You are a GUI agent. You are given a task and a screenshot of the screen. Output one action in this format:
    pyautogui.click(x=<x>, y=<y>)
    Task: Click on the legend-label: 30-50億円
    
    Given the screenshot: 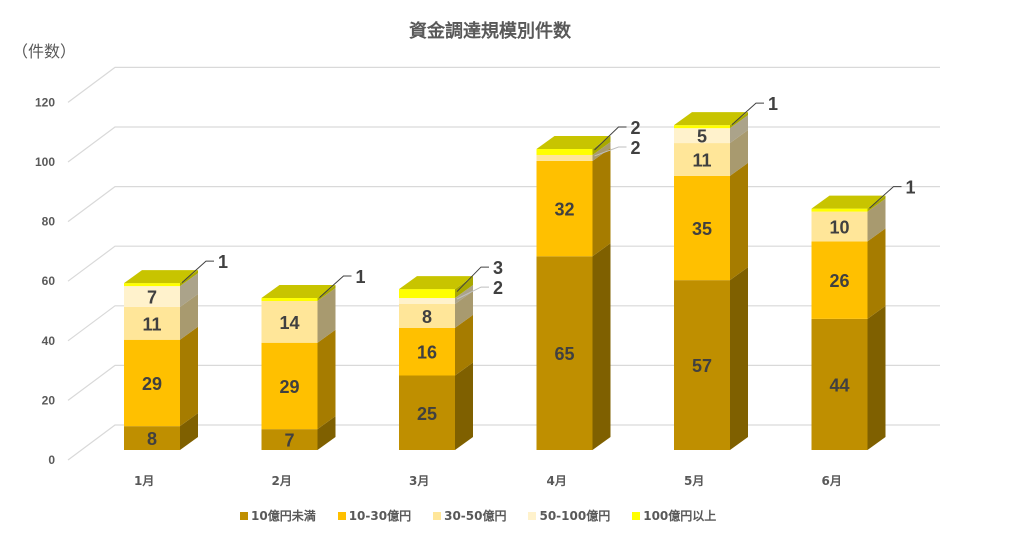 What is the action you would take?
    pyautogui.click(x=475, y=516)
    